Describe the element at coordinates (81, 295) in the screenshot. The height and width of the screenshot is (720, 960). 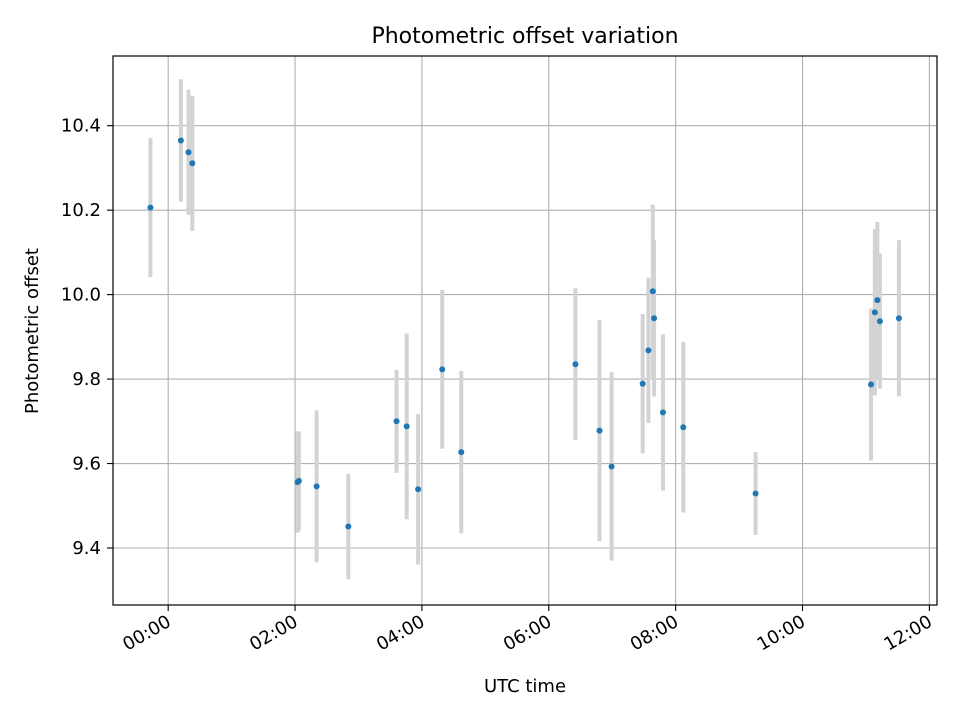
I see `y-tick-label: 10.0` at that location.